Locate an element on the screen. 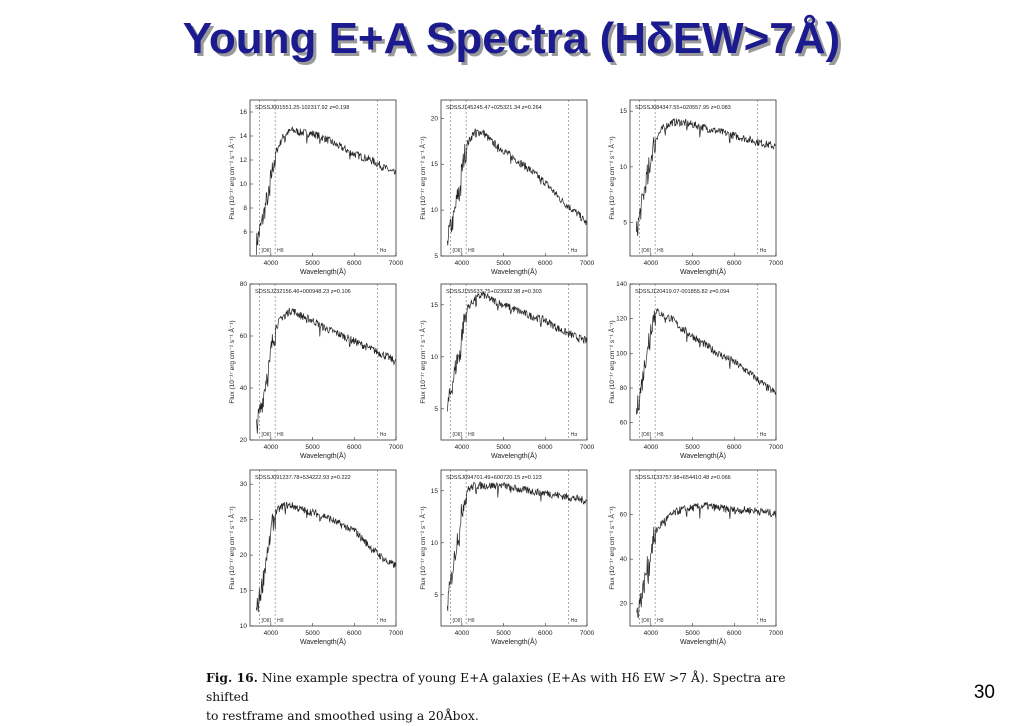 The height and width of the screenshot is (726, 1023). y-tick-label: 14 is located at coordinates (244, 136).